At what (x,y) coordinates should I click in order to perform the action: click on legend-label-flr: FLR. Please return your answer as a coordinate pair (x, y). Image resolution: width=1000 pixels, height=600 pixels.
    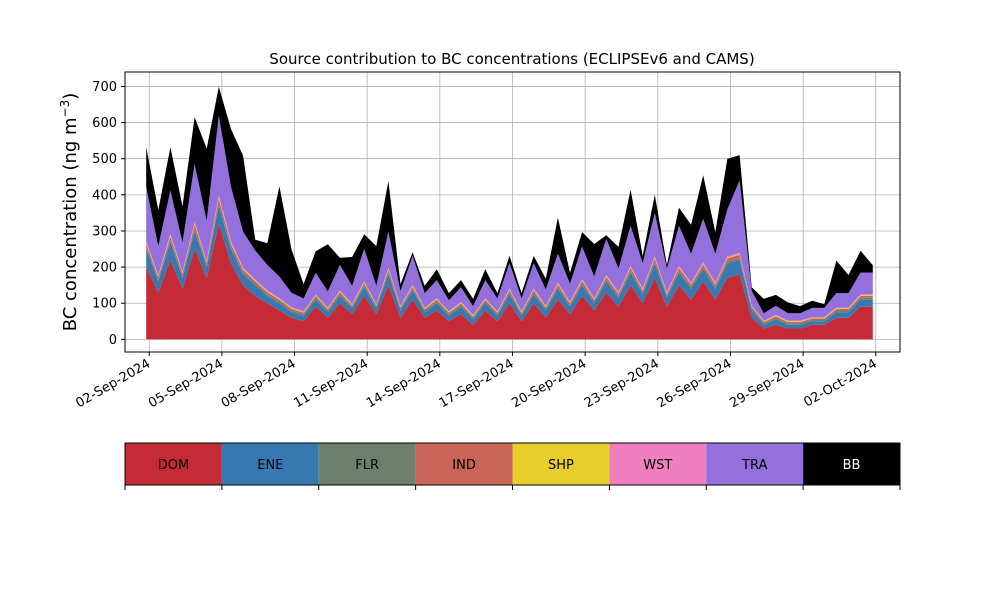
    Looking at the image, I should click on (367, 465).